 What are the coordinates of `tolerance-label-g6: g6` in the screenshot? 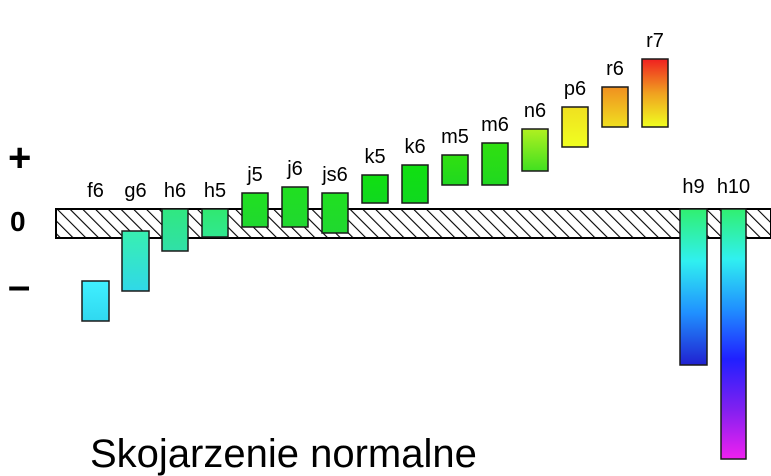 It's located at (135, 191).